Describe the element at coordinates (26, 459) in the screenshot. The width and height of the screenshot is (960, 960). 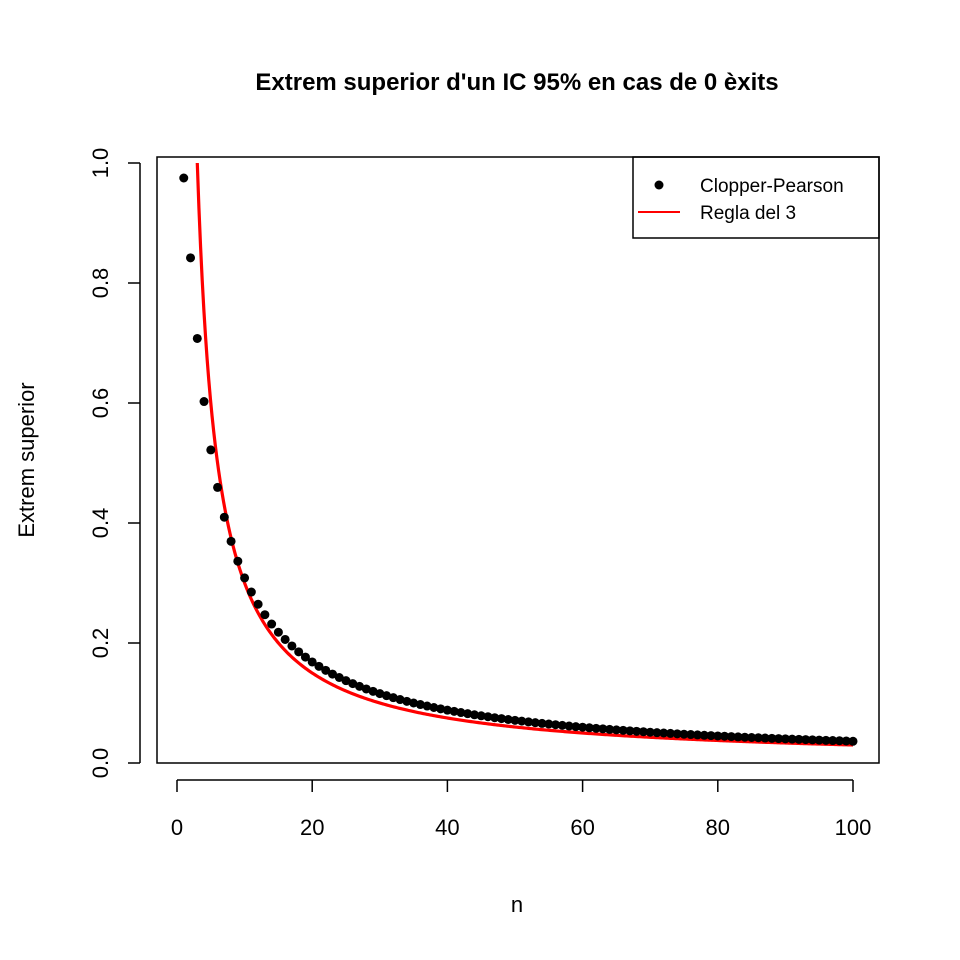
I see `y-axis-label: Extrem superior` at that location.